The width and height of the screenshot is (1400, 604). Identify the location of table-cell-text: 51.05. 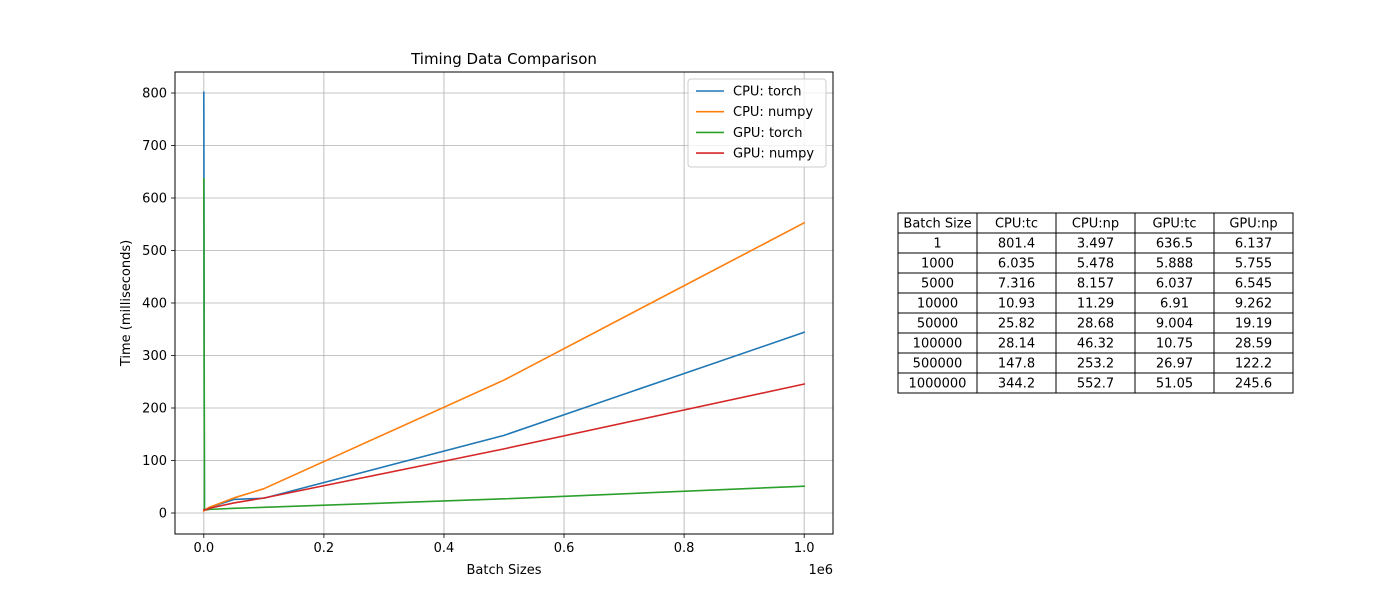
(1174, 384).